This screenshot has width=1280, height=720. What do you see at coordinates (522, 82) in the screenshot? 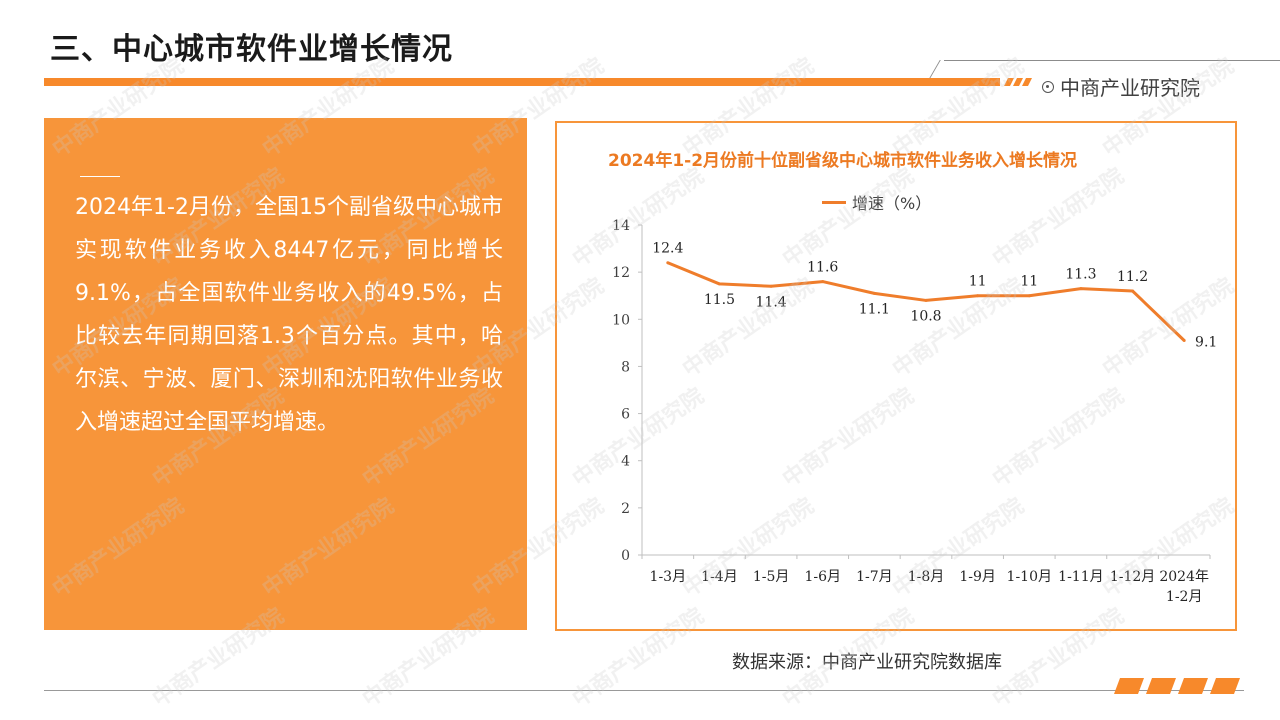
I see `title-underline-bar` at bounding box center [522, 82].